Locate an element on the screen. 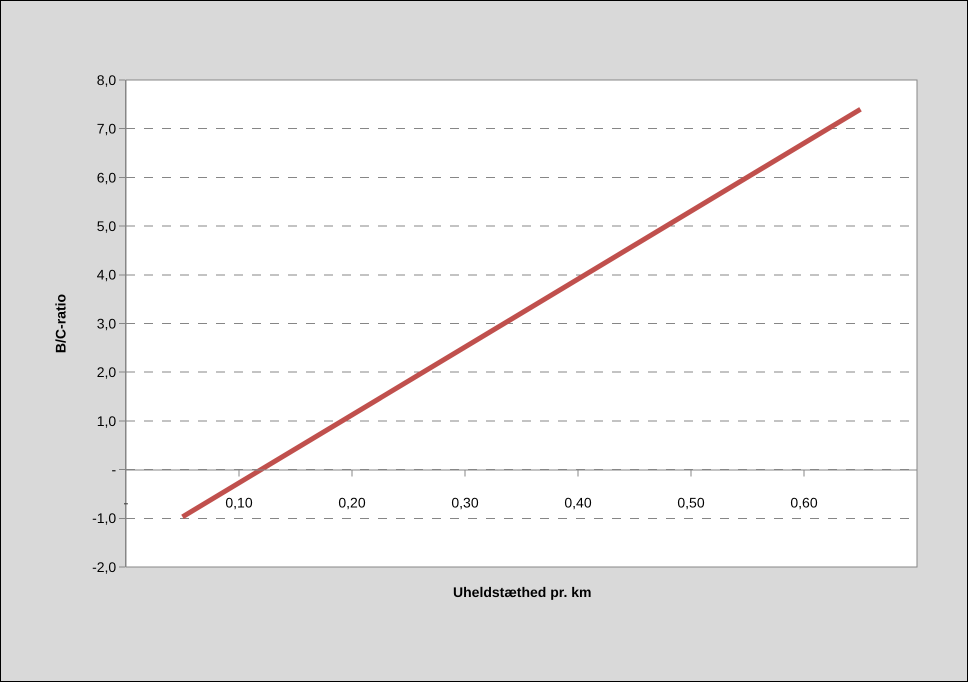  y-tick-label: 3,0 is located at coordinates (106, 323).